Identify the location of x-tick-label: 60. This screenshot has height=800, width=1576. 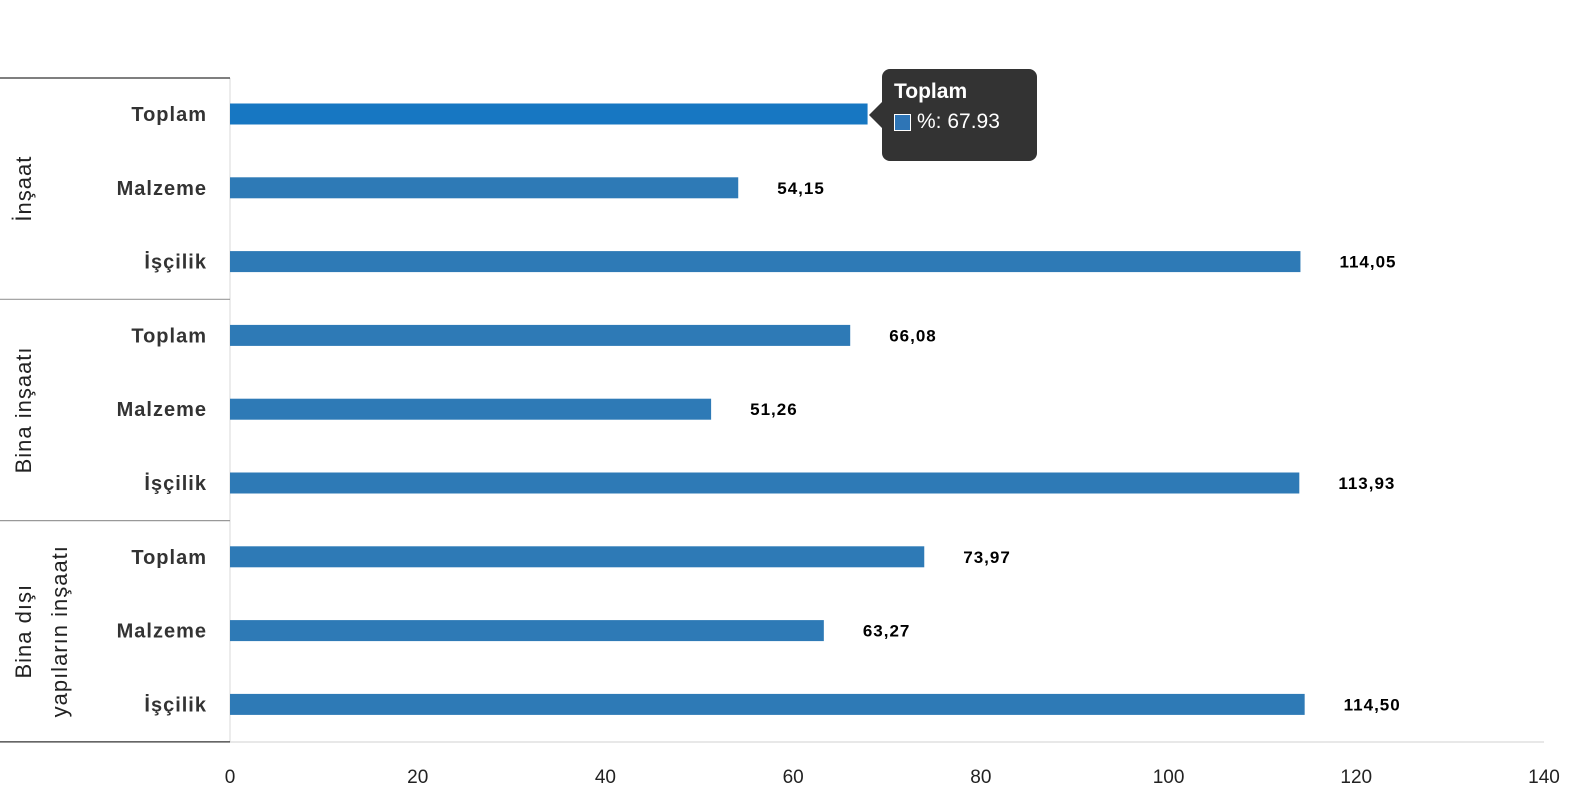
(793, 777).